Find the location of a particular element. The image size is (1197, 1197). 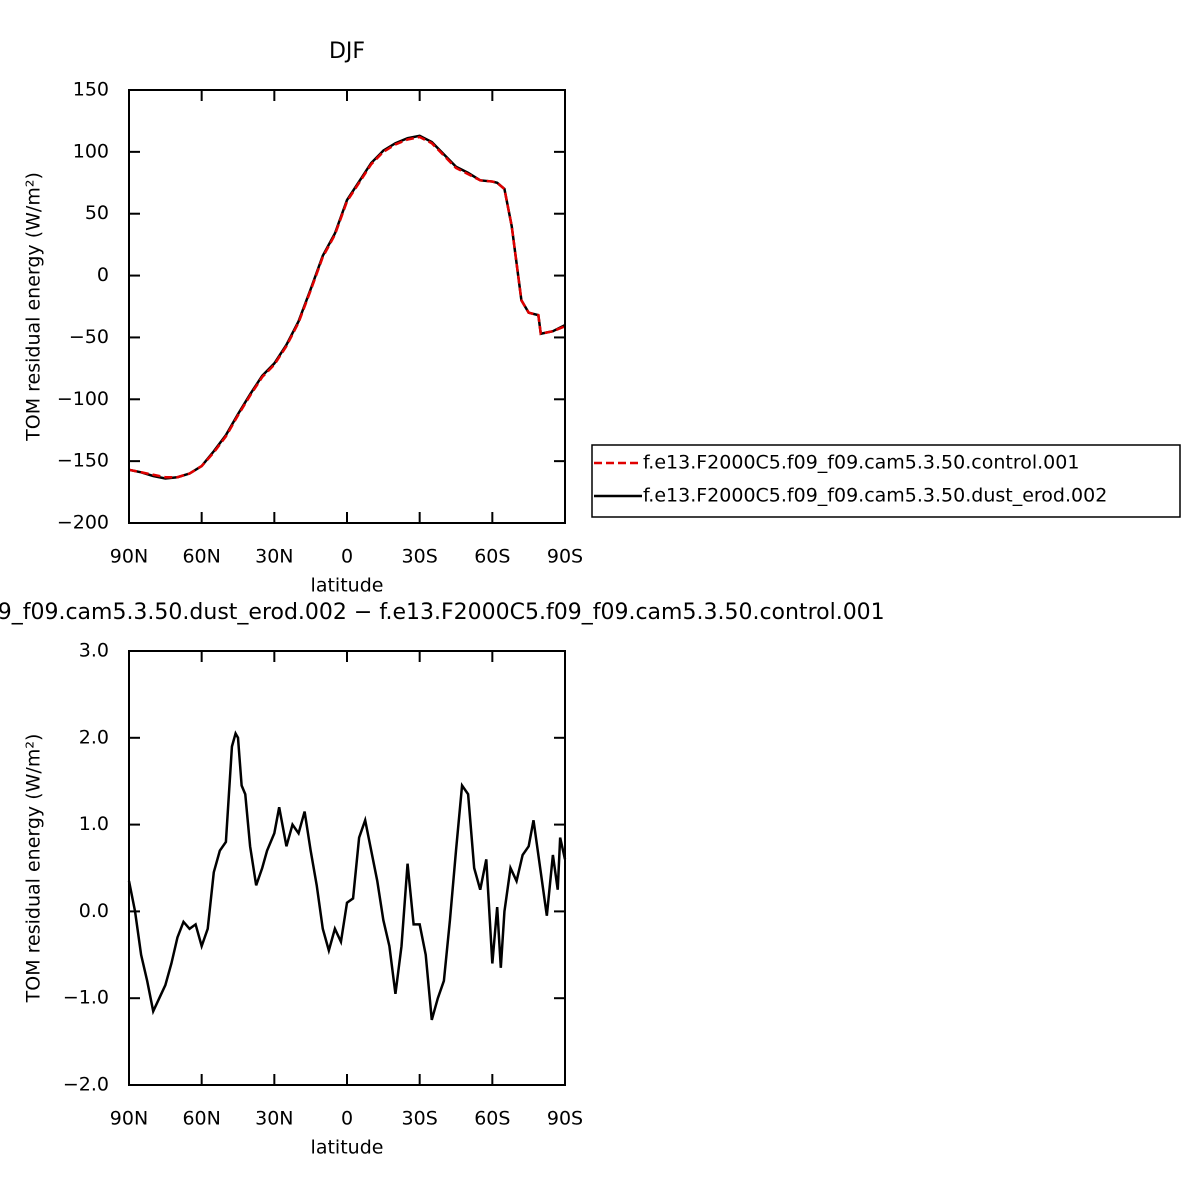

legend-box is located at coordinates (886, 481).